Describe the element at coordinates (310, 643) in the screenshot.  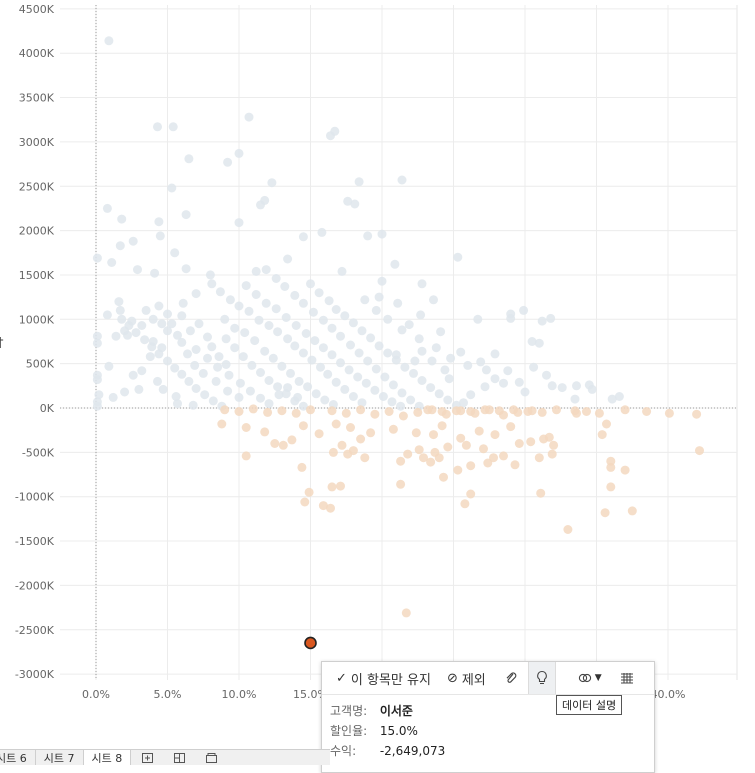
I see `selected-data-point` at that location.